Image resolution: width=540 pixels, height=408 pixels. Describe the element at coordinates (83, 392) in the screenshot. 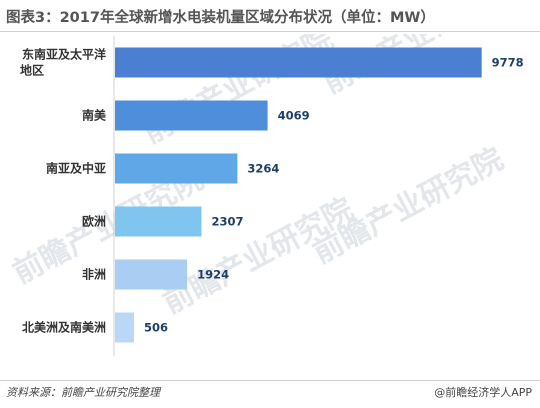

I see `source-note: 资料来源：前瞻产业研究院整理` at that location.